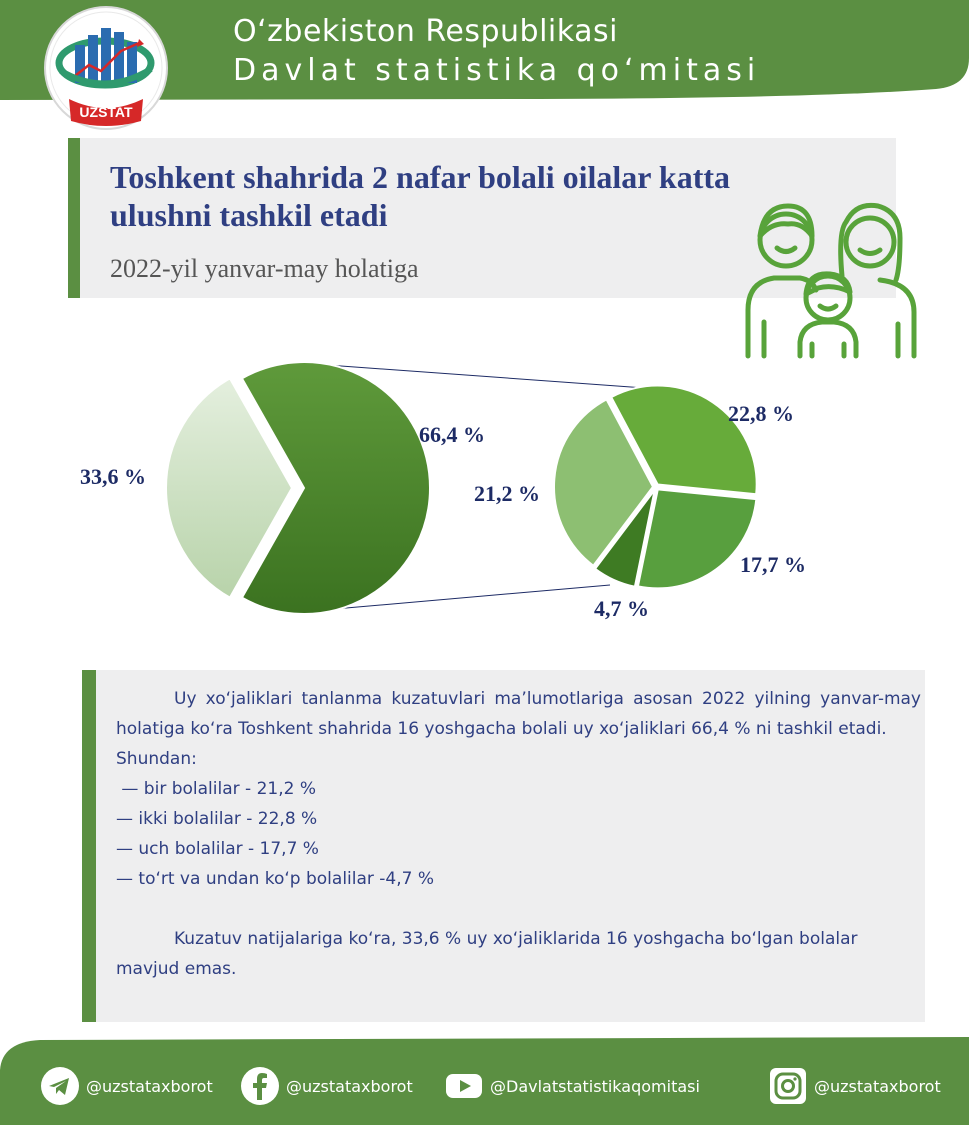 The height and width of the screenshot is (1125, 969). What do you see at coordinates (113, 476) in the screenshot?
I see `main-slice-label-1: 33,6 %` at bounding box center [113, 476].